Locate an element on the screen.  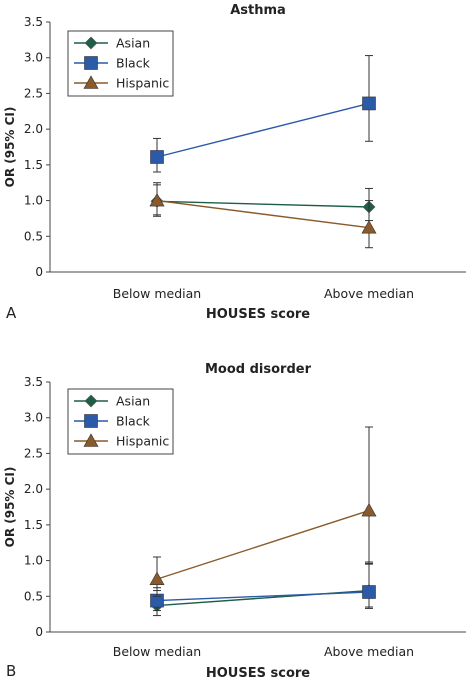
chart-title: Asthma is located at coordinates (258, 10).